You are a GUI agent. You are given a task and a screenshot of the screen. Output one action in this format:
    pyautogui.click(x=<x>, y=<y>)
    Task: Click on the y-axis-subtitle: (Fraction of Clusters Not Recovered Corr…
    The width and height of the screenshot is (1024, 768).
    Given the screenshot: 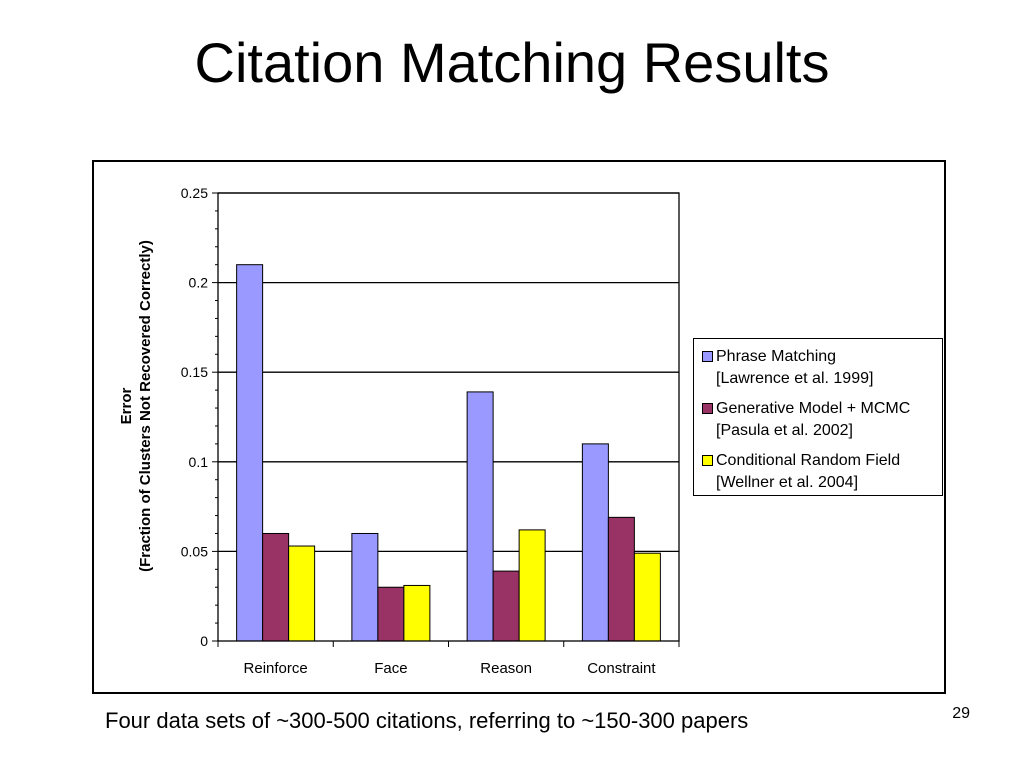 What is the action you would take?
    pyautogui.click(x=145, y=406)
    